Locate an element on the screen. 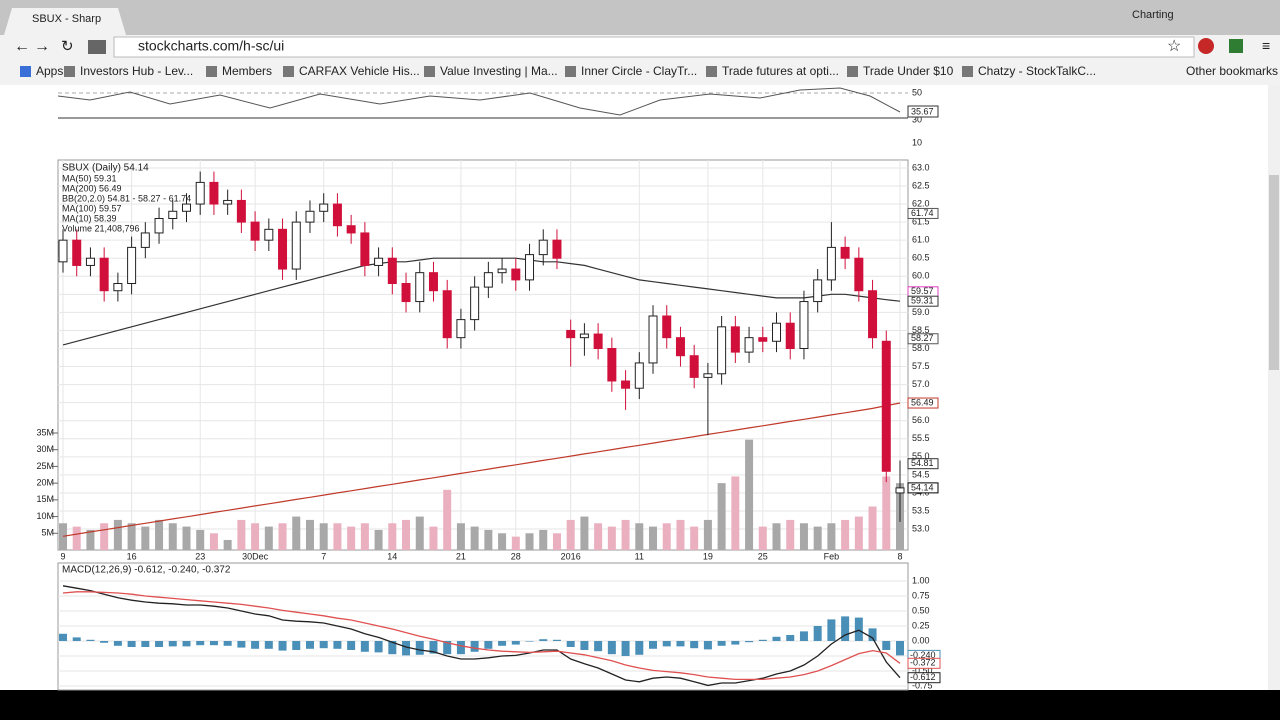 The width and height of the screenshot is (1280, 725). menu-button: ≡ is located at coordinates (1266, 46).